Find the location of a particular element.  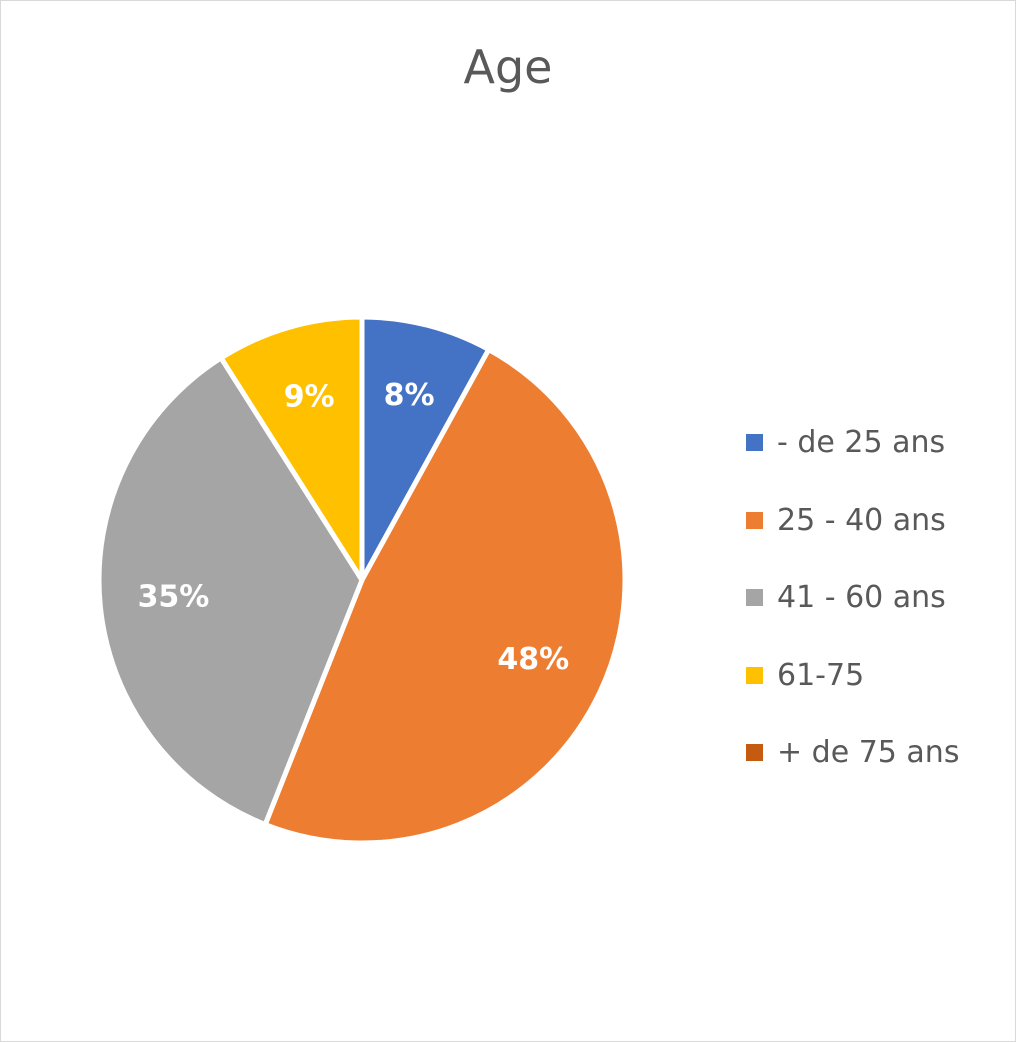

legend-label: - de 25 ans is located at coordinates (861, 443).